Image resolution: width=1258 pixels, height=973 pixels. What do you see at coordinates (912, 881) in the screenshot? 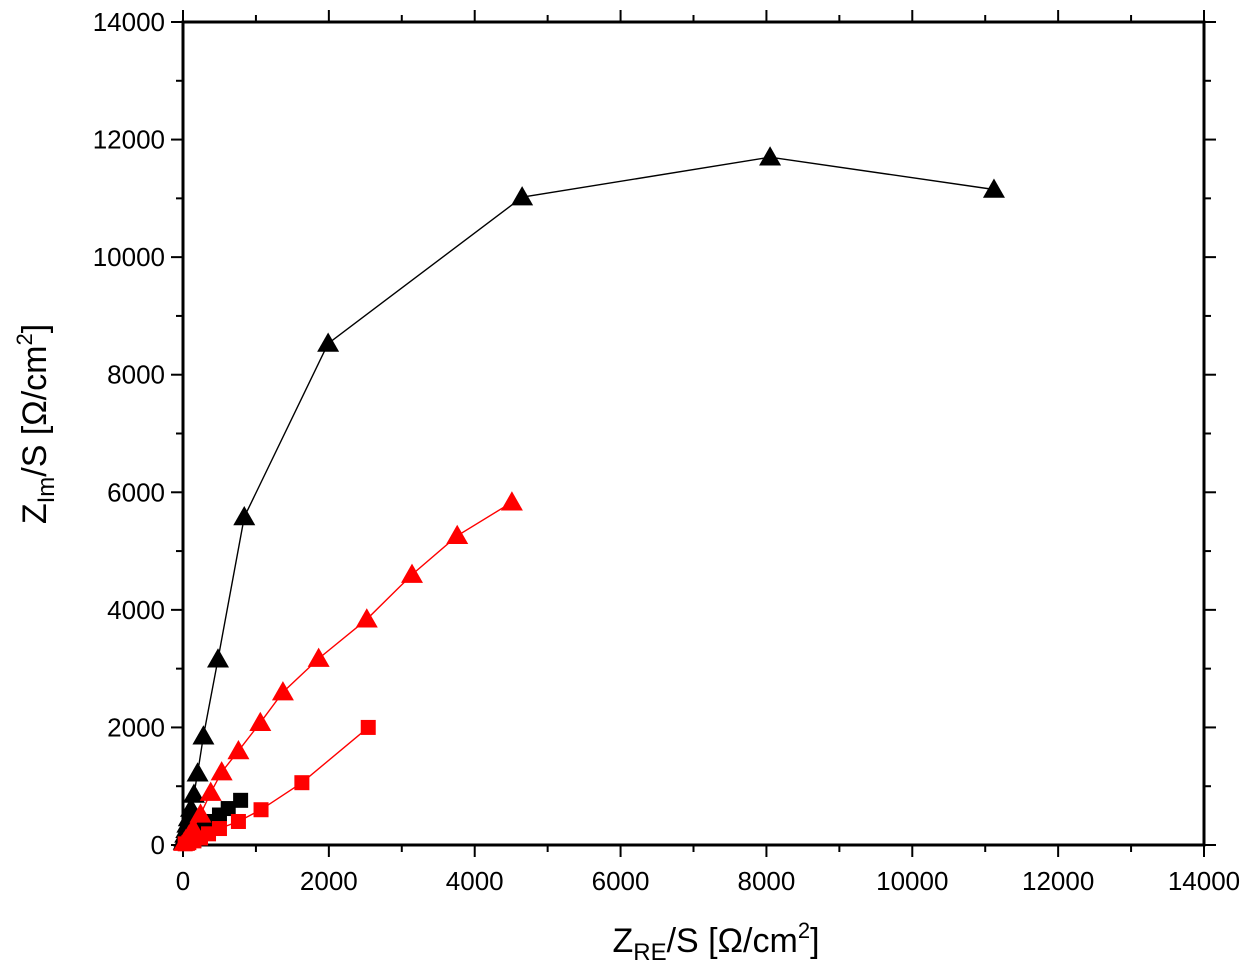
I see `x-tick-label: 10000` at bounding box center [912, 881].